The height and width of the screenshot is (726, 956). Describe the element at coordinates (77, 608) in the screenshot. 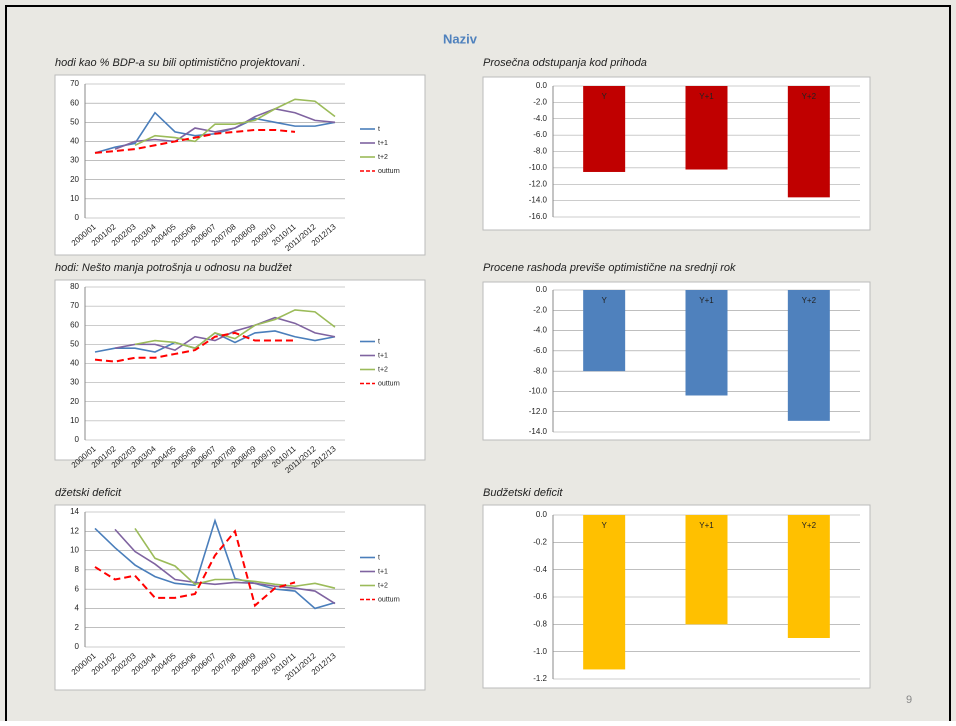

I see `y-tick-label: 4` at that location.